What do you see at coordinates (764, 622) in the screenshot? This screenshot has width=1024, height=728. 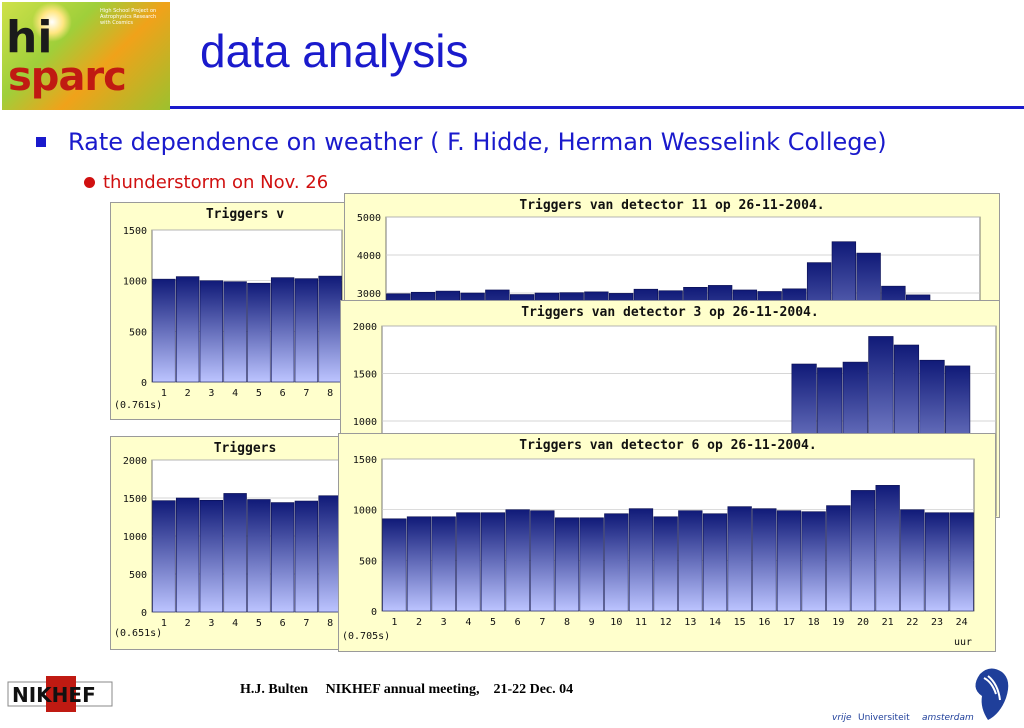 I see `x-tick-label: 16` at bounding box center [764, 622].